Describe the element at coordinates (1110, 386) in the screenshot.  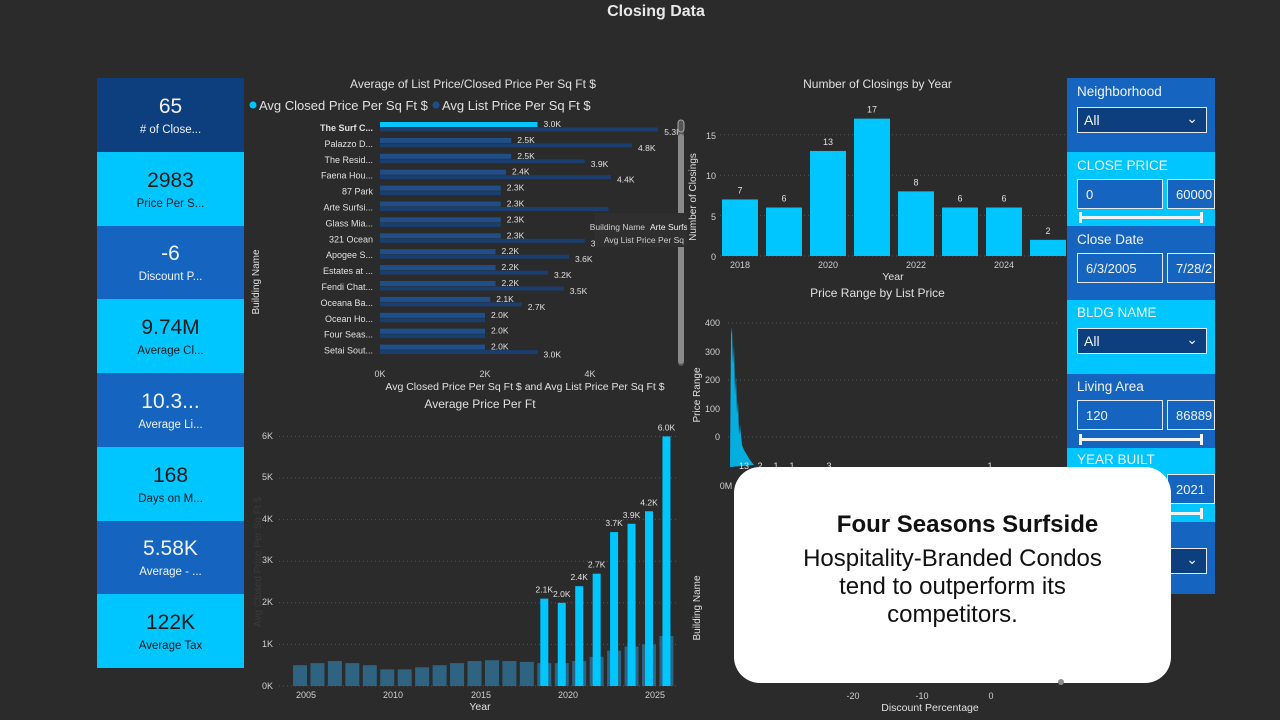
I see `slicer-label: Living Area` at that location.